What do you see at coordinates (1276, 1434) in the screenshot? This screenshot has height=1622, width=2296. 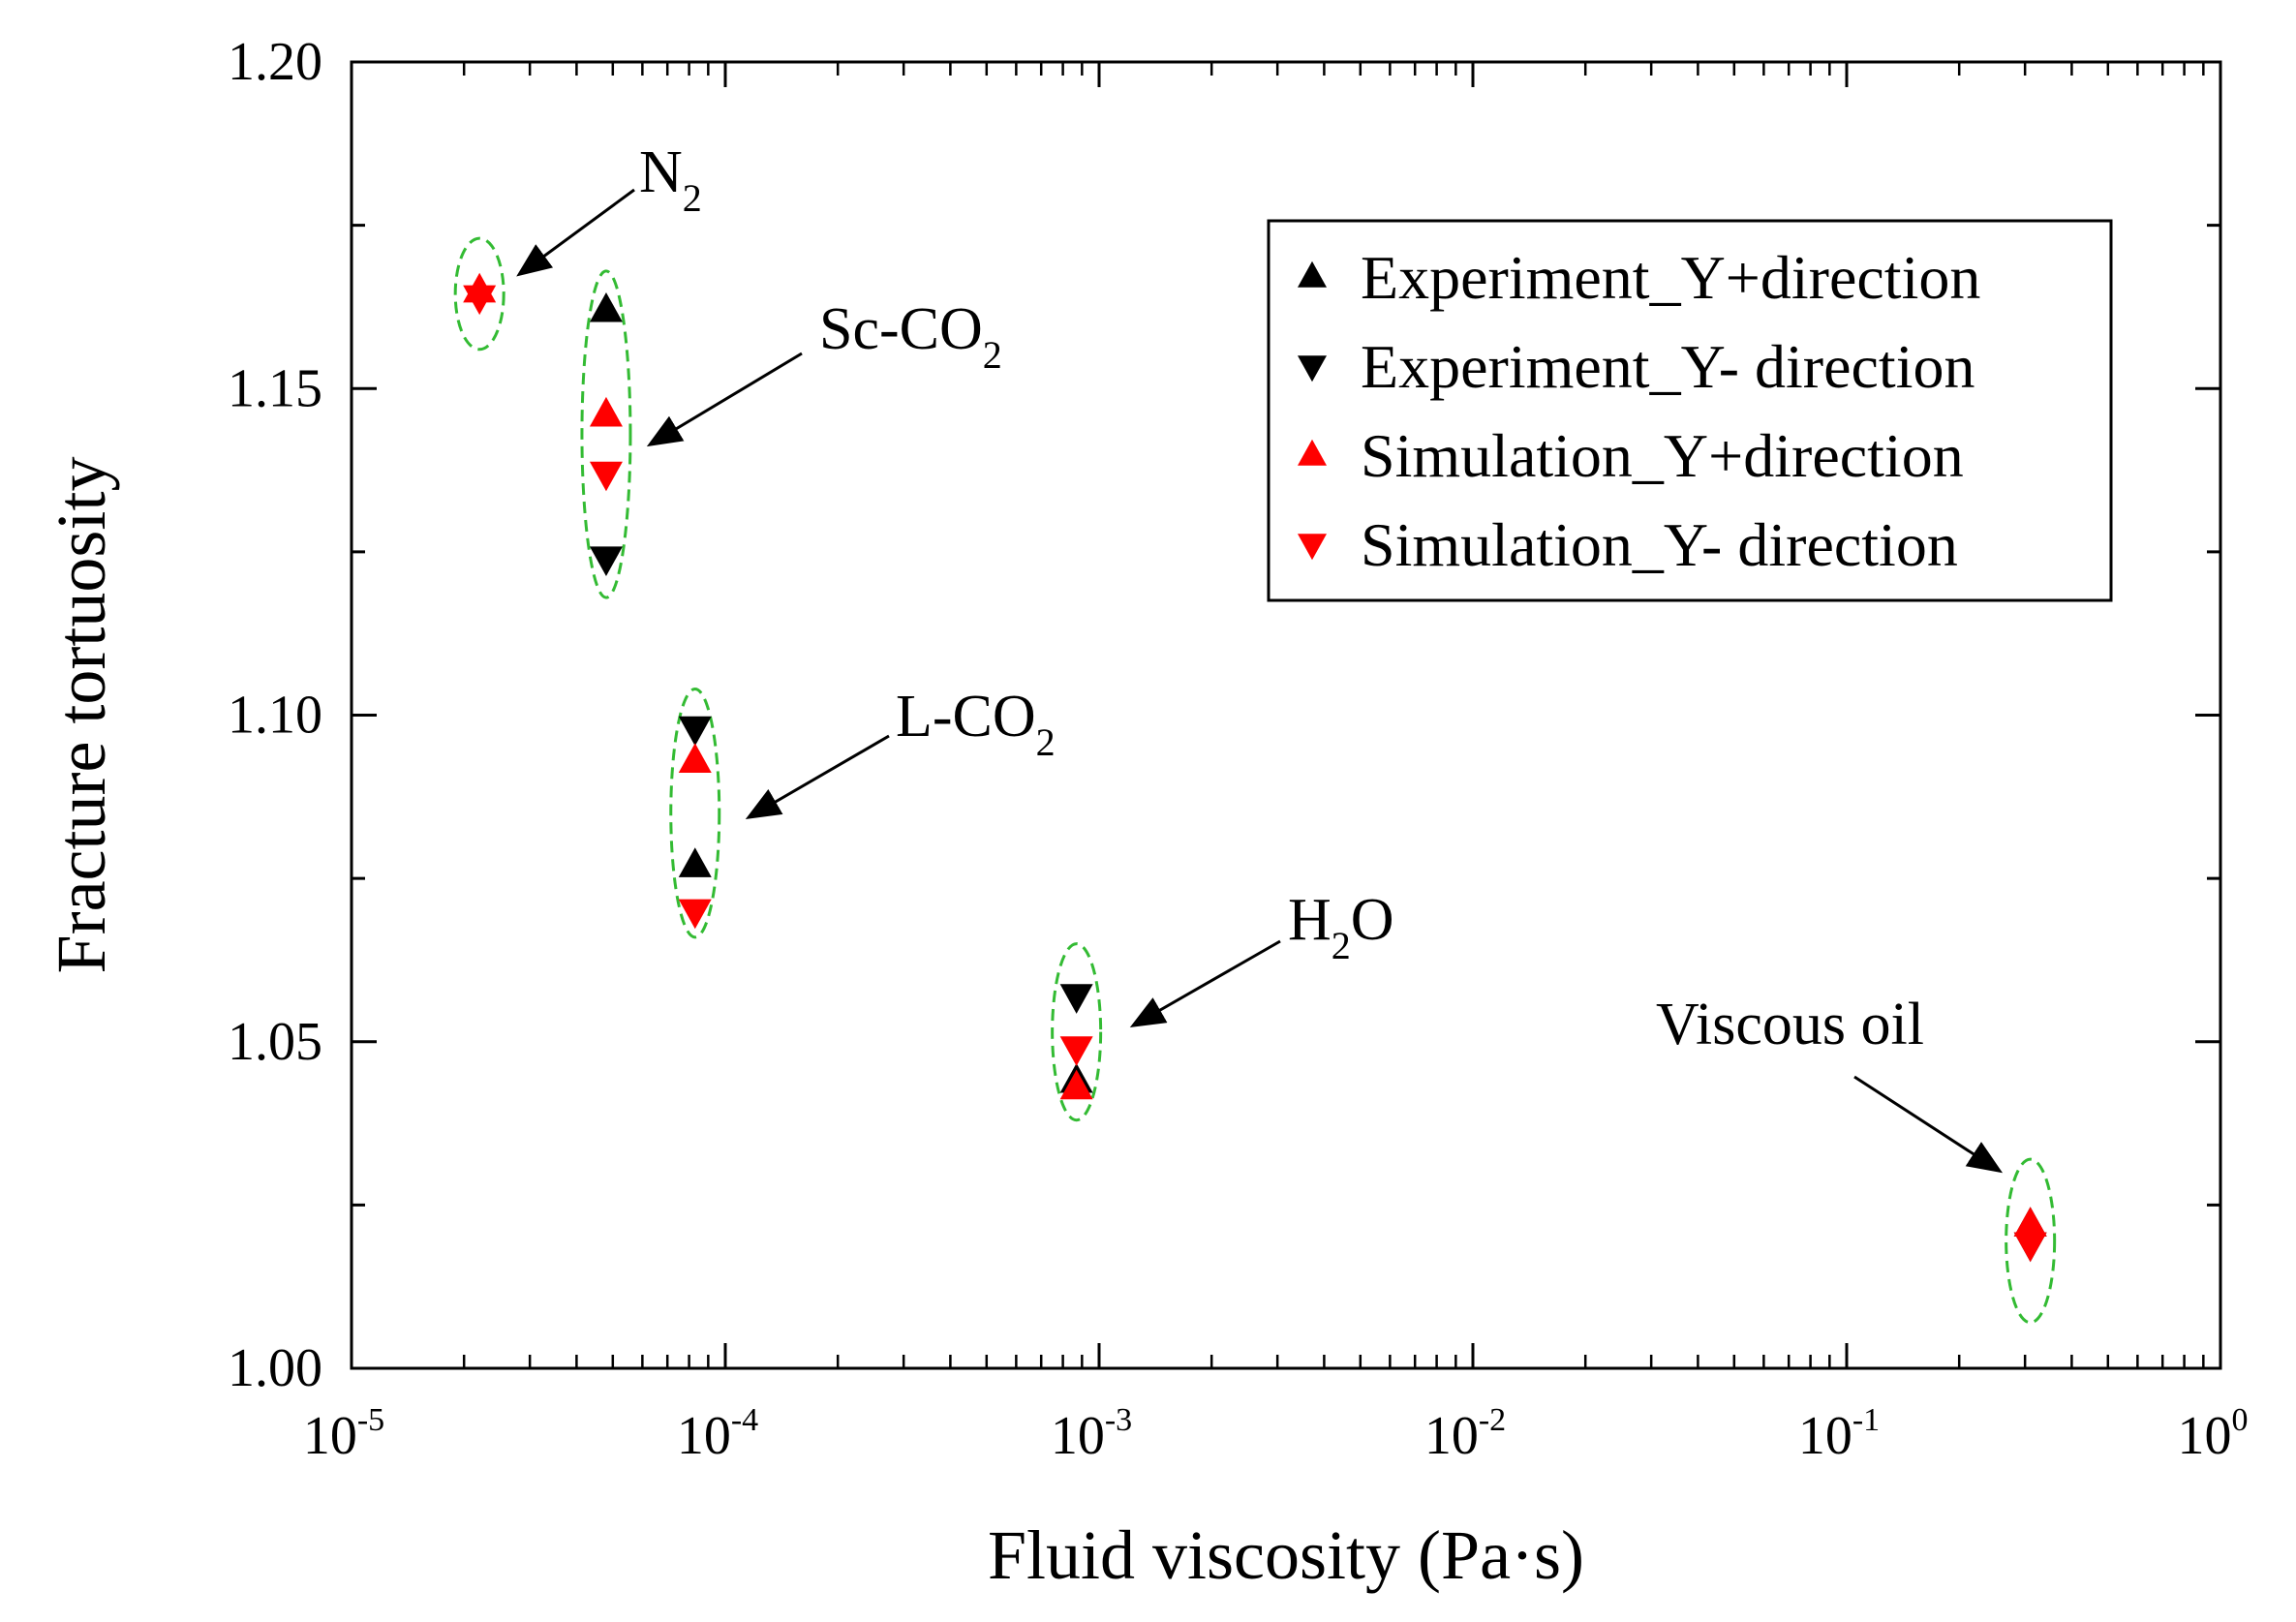 I see `x-axis-tick-labels: 10⁻⁵ 10⁻⁴ 10⁻³ 10⁻² 10⁻¹ 10⁰` at bounding box center [1276, 1434].